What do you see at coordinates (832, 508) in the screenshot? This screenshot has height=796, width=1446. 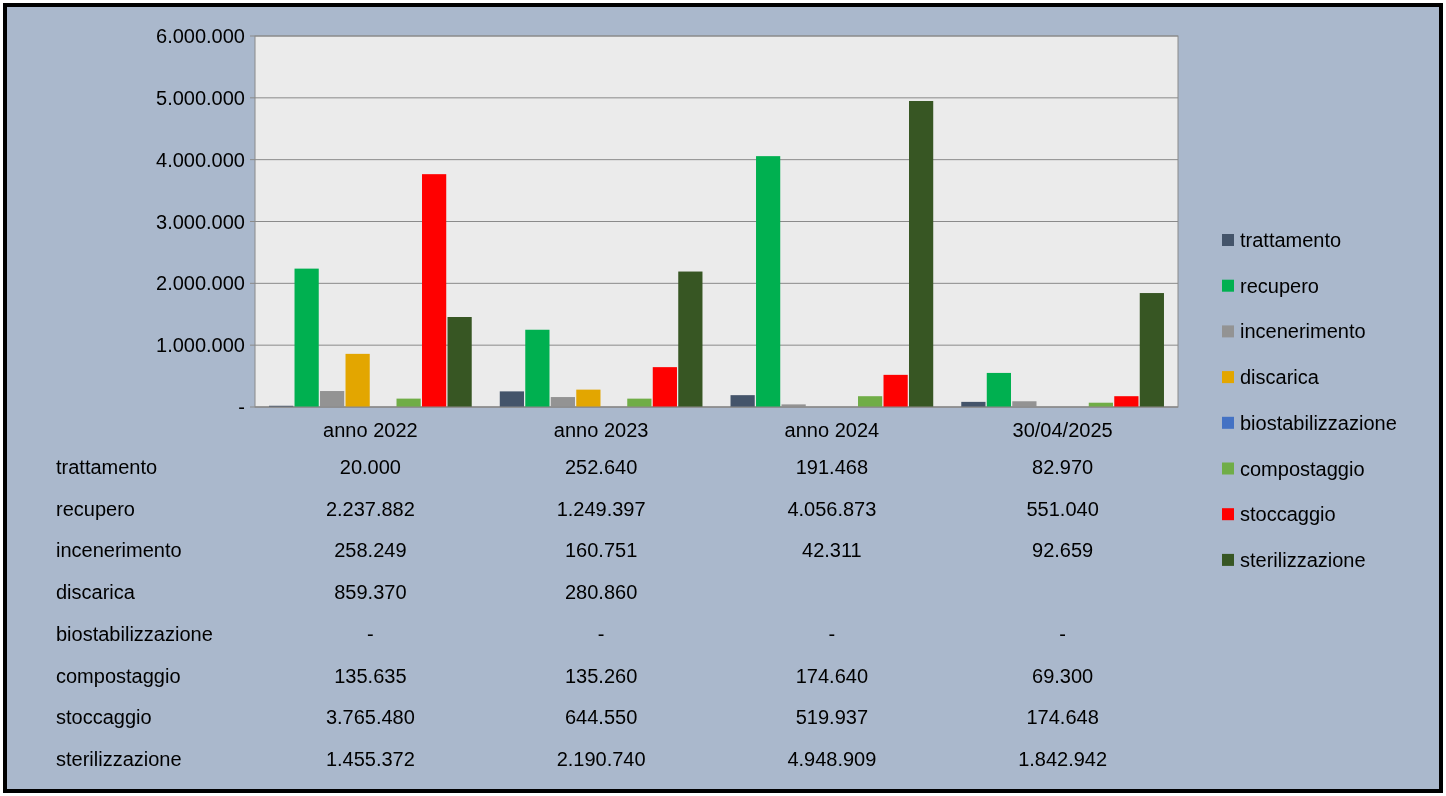 I see `data-label: 4.056.873` at bounding box center [832, 508].